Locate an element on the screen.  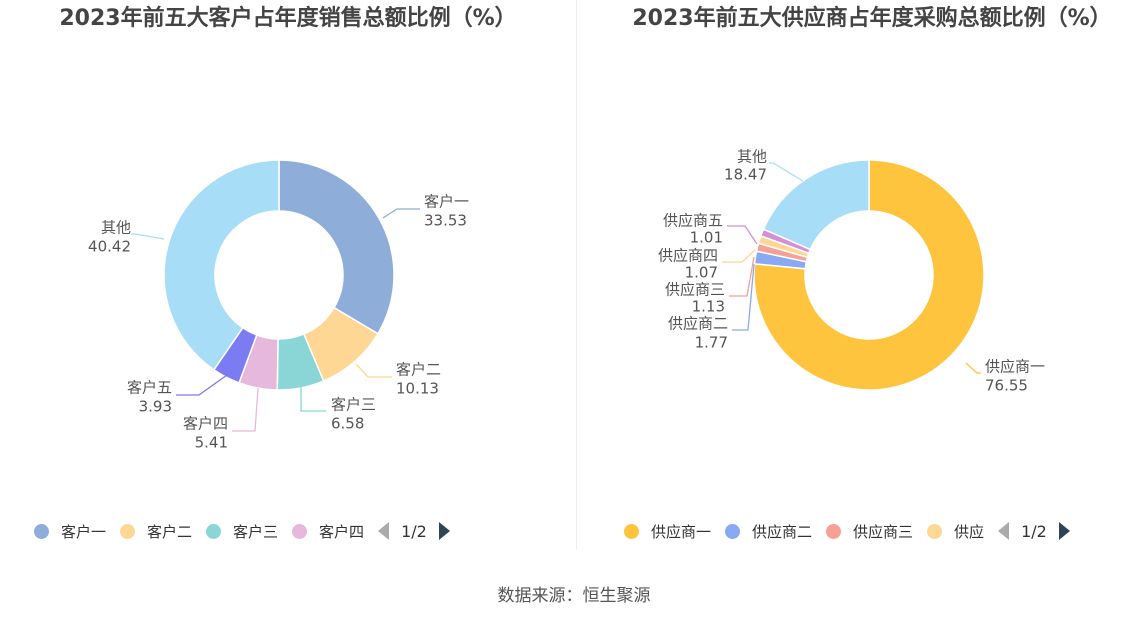
legend-item: 客户四 is located at coordinates (328, 531).